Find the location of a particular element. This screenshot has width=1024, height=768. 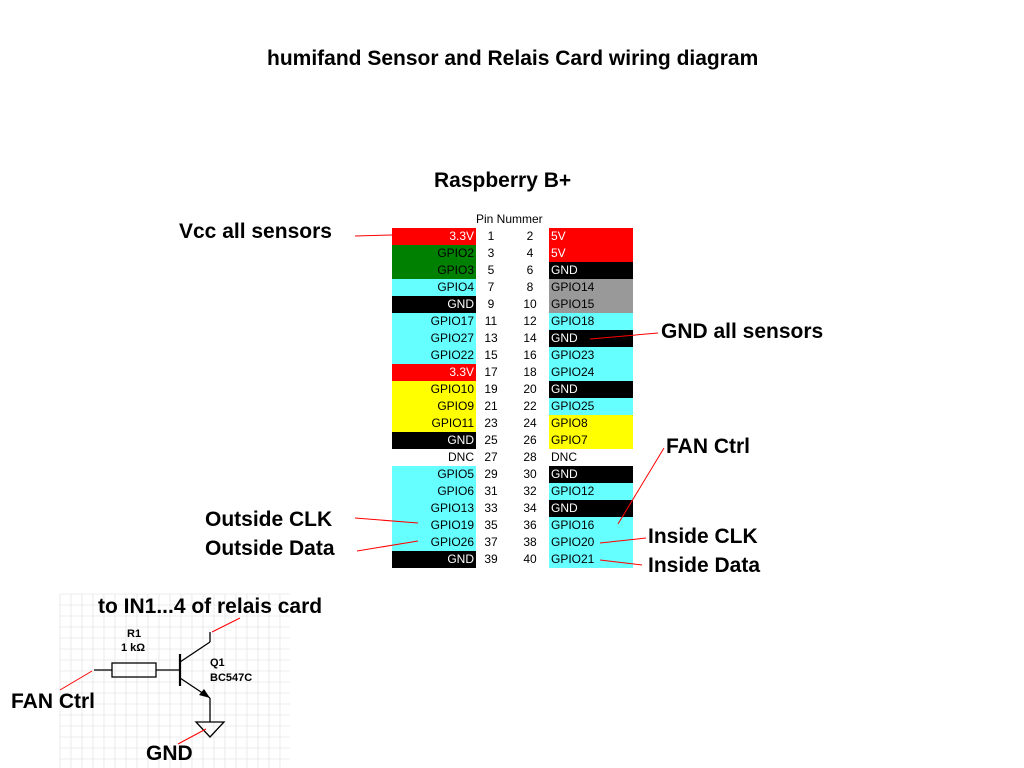

resistor-r1 is located at coordinates (134, 670).